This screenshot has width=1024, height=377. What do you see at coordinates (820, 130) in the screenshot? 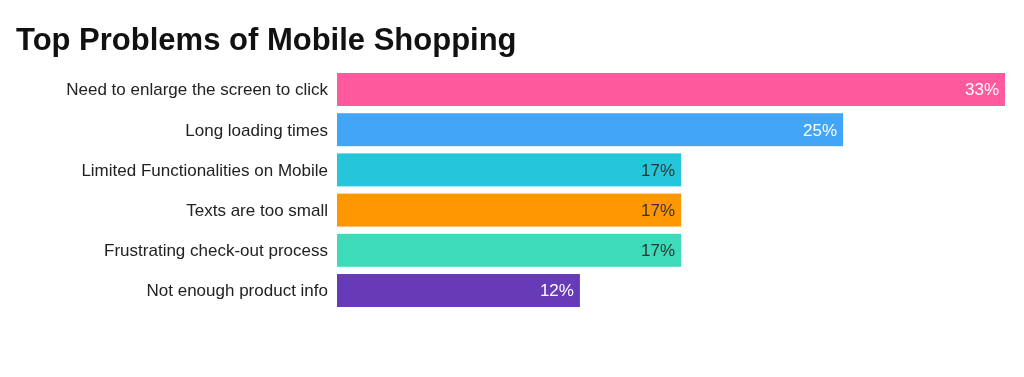
I see `data-label: 25%` at bounding box center [820, 130].